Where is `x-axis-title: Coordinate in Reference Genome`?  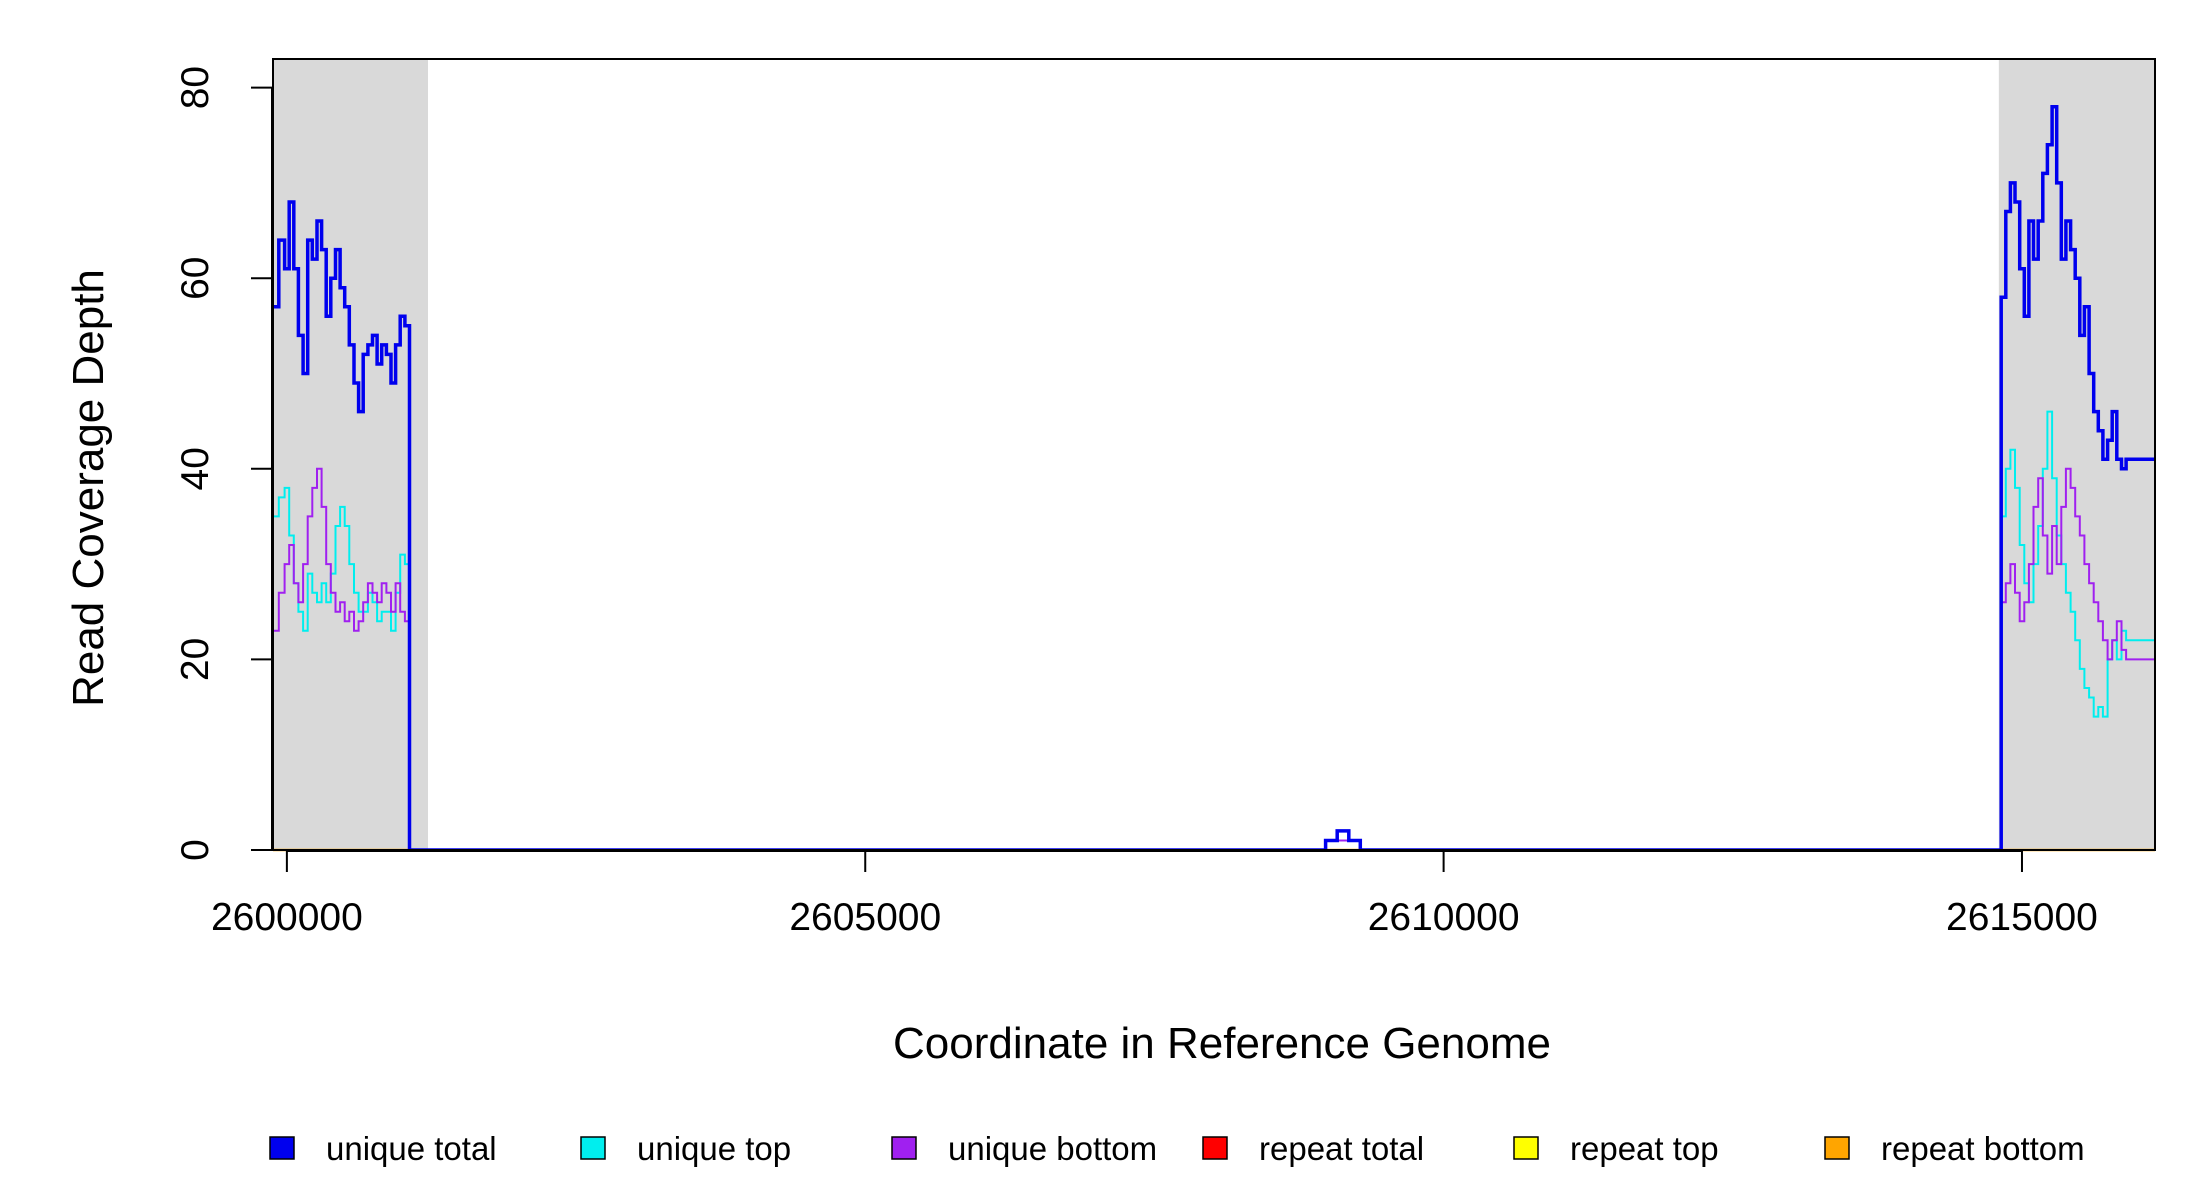 x-axis-title: Coordinate in Reference Genome is located at coordinates (1222, 1043).